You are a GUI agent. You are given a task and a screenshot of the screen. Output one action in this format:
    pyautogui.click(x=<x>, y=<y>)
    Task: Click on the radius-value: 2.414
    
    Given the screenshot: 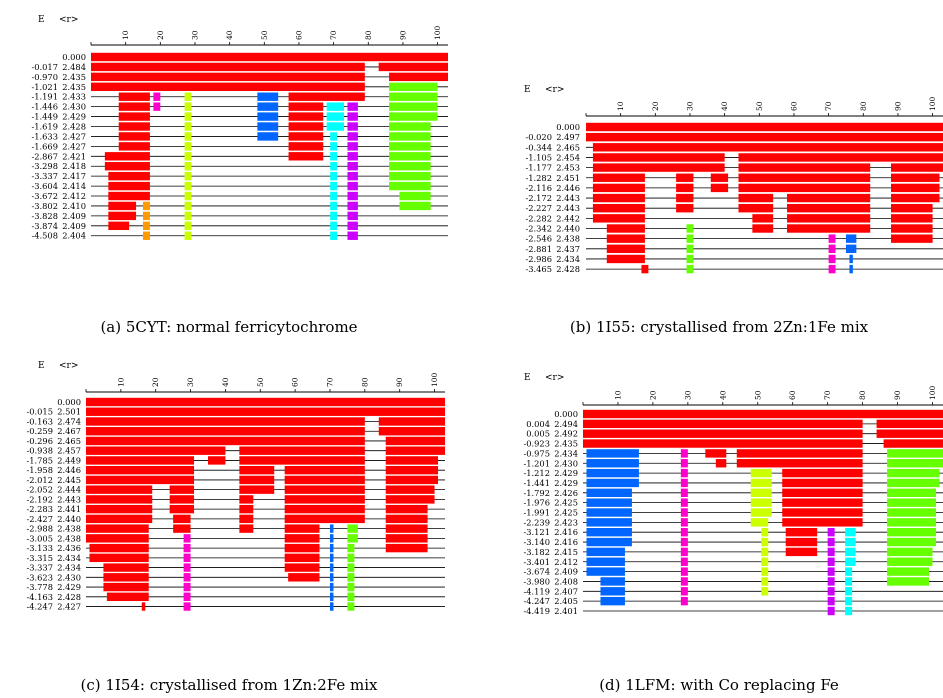 What is the action you would take?
    pyautogui.click(x=74, y=186)
    